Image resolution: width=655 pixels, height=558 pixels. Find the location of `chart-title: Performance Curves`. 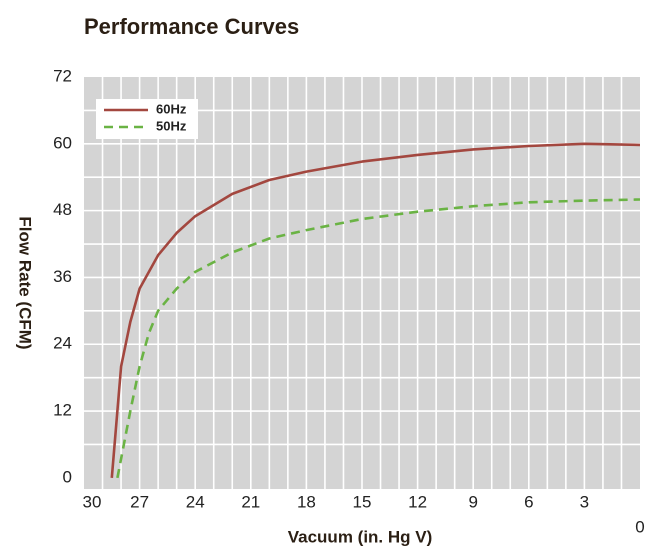

chart-title: Performance Curves is located at coordinates (191, 26).